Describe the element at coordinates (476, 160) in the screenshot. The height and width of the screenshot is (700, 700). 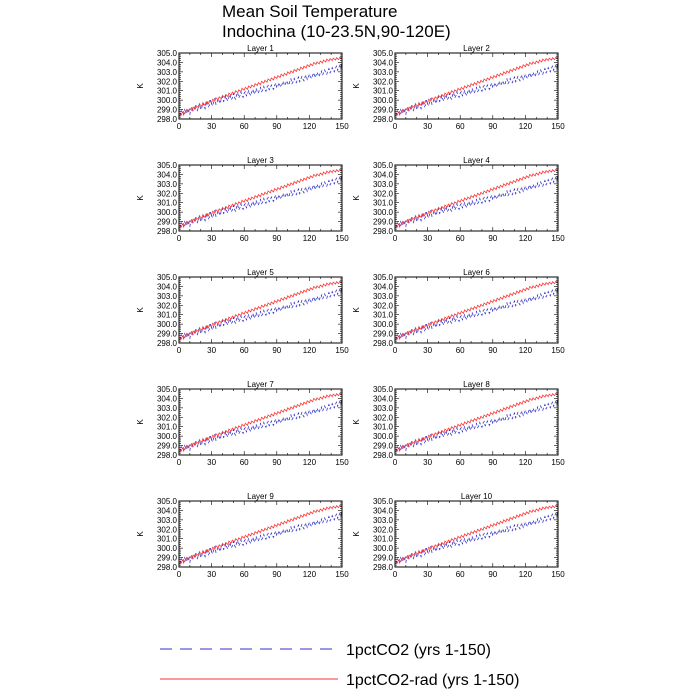
I see `panel-title: Layer 4` at that location.